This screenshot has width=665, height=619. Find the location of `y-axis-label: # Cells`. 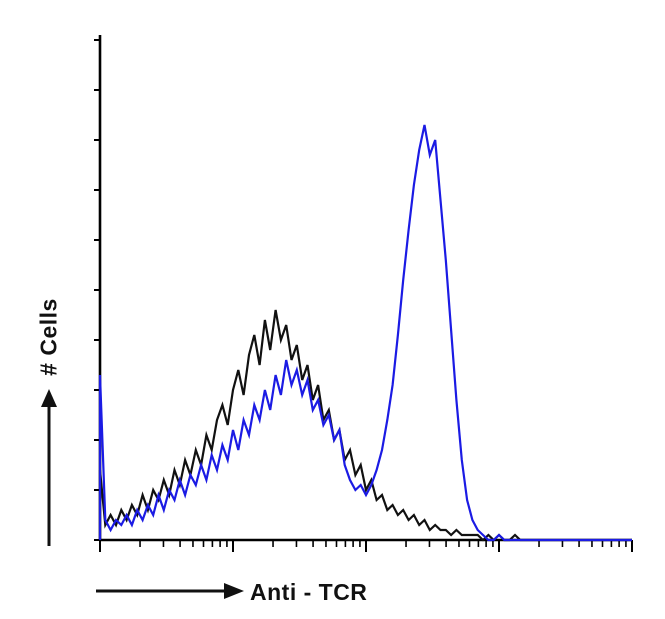

y-axis-label: # Cells is located at coordinates (48, 337).